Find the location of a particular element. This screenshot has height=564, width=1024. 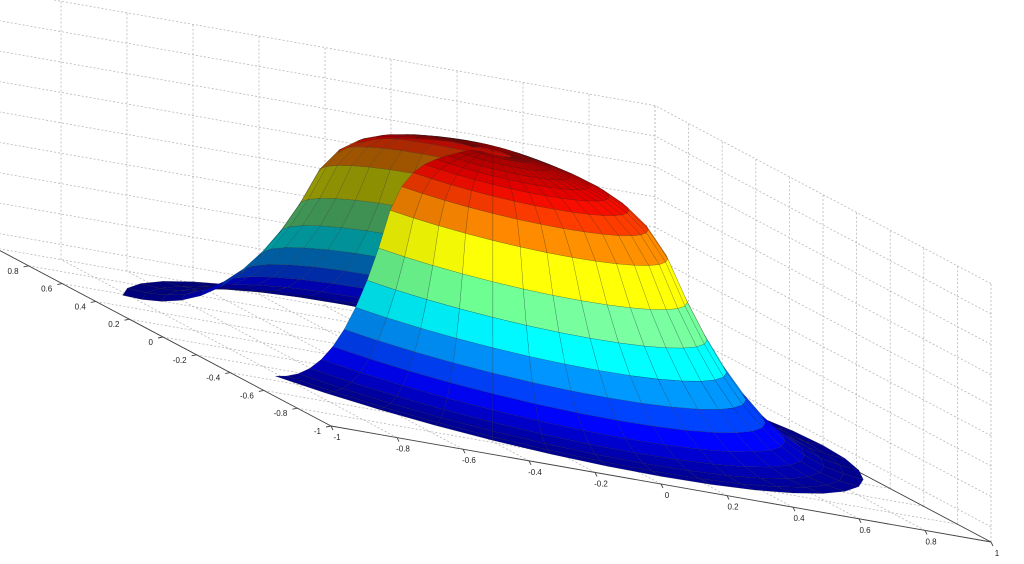

x-tick-label: 0.6 is located at coordinates (865, 530).